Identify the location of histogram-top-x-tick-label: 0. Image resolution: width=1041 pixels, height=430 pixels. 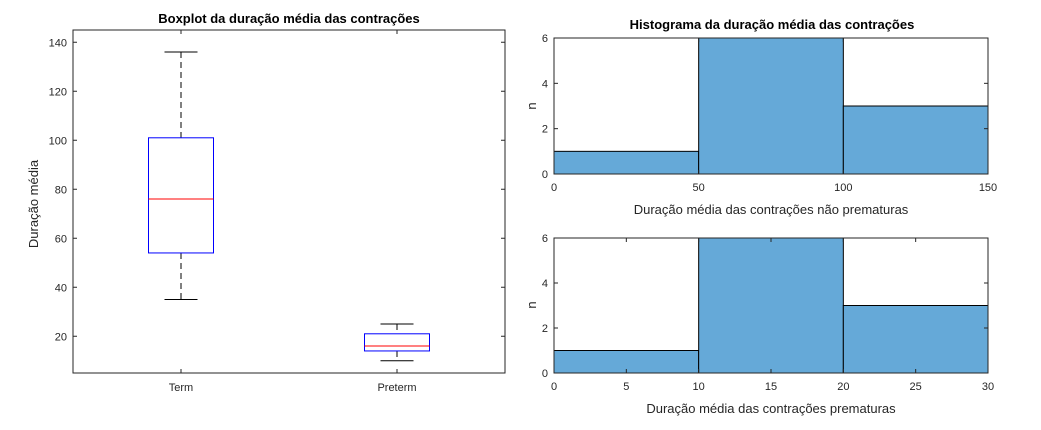
(554, 188).